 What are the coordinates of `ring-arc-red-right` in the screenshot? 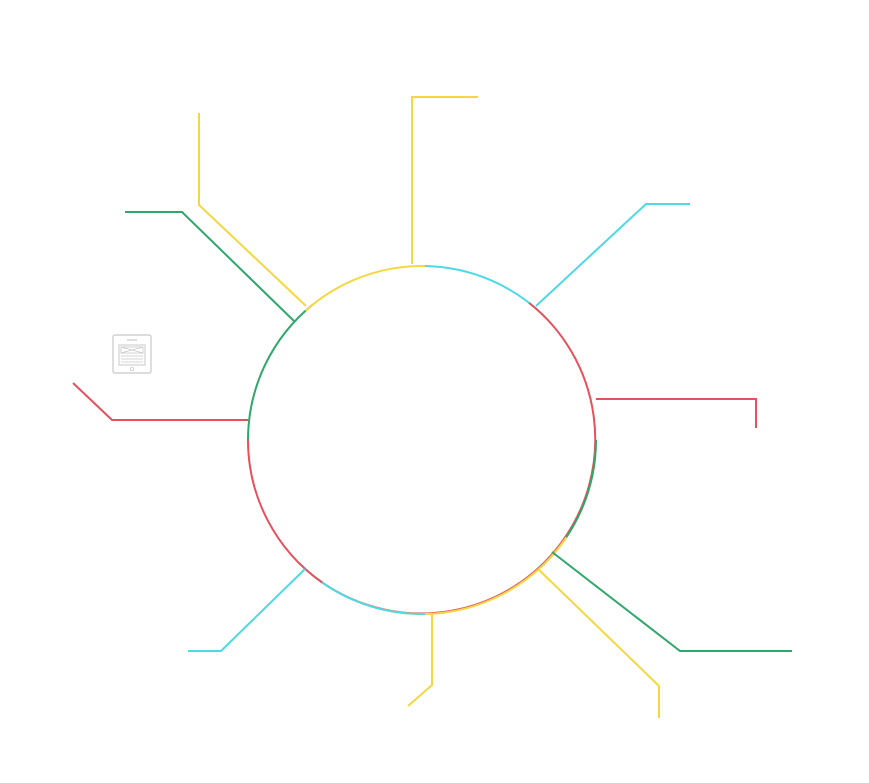 It's located at (459, 458).